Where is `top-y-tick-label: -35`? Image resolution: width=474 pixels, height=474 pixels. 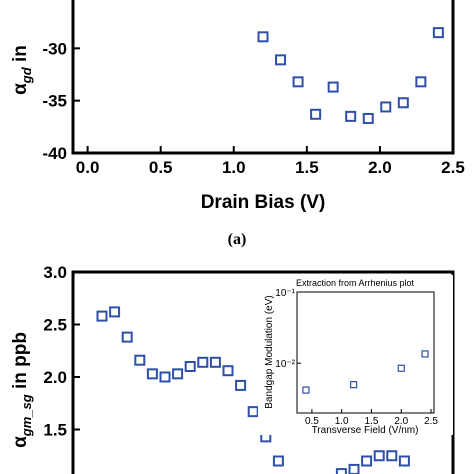
top-y-tick-label: -35 is located at coordinates (54, 101).